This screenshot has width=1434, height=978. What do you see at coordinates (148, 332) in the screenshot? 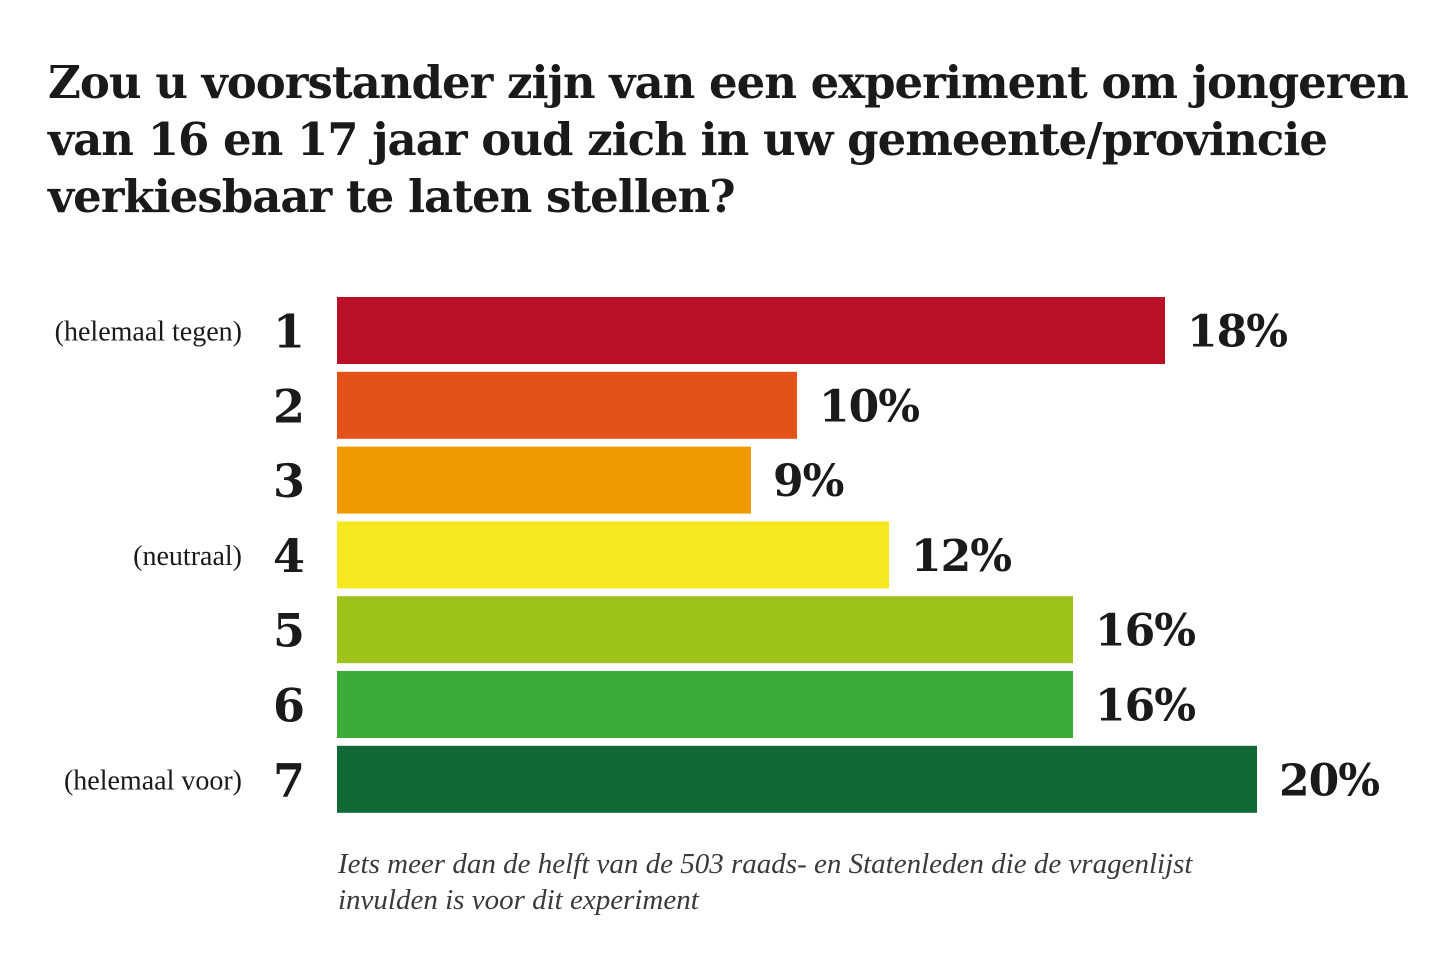
I see `category-description-1: (helemaal tegen)` at bounding box center [148, 332].